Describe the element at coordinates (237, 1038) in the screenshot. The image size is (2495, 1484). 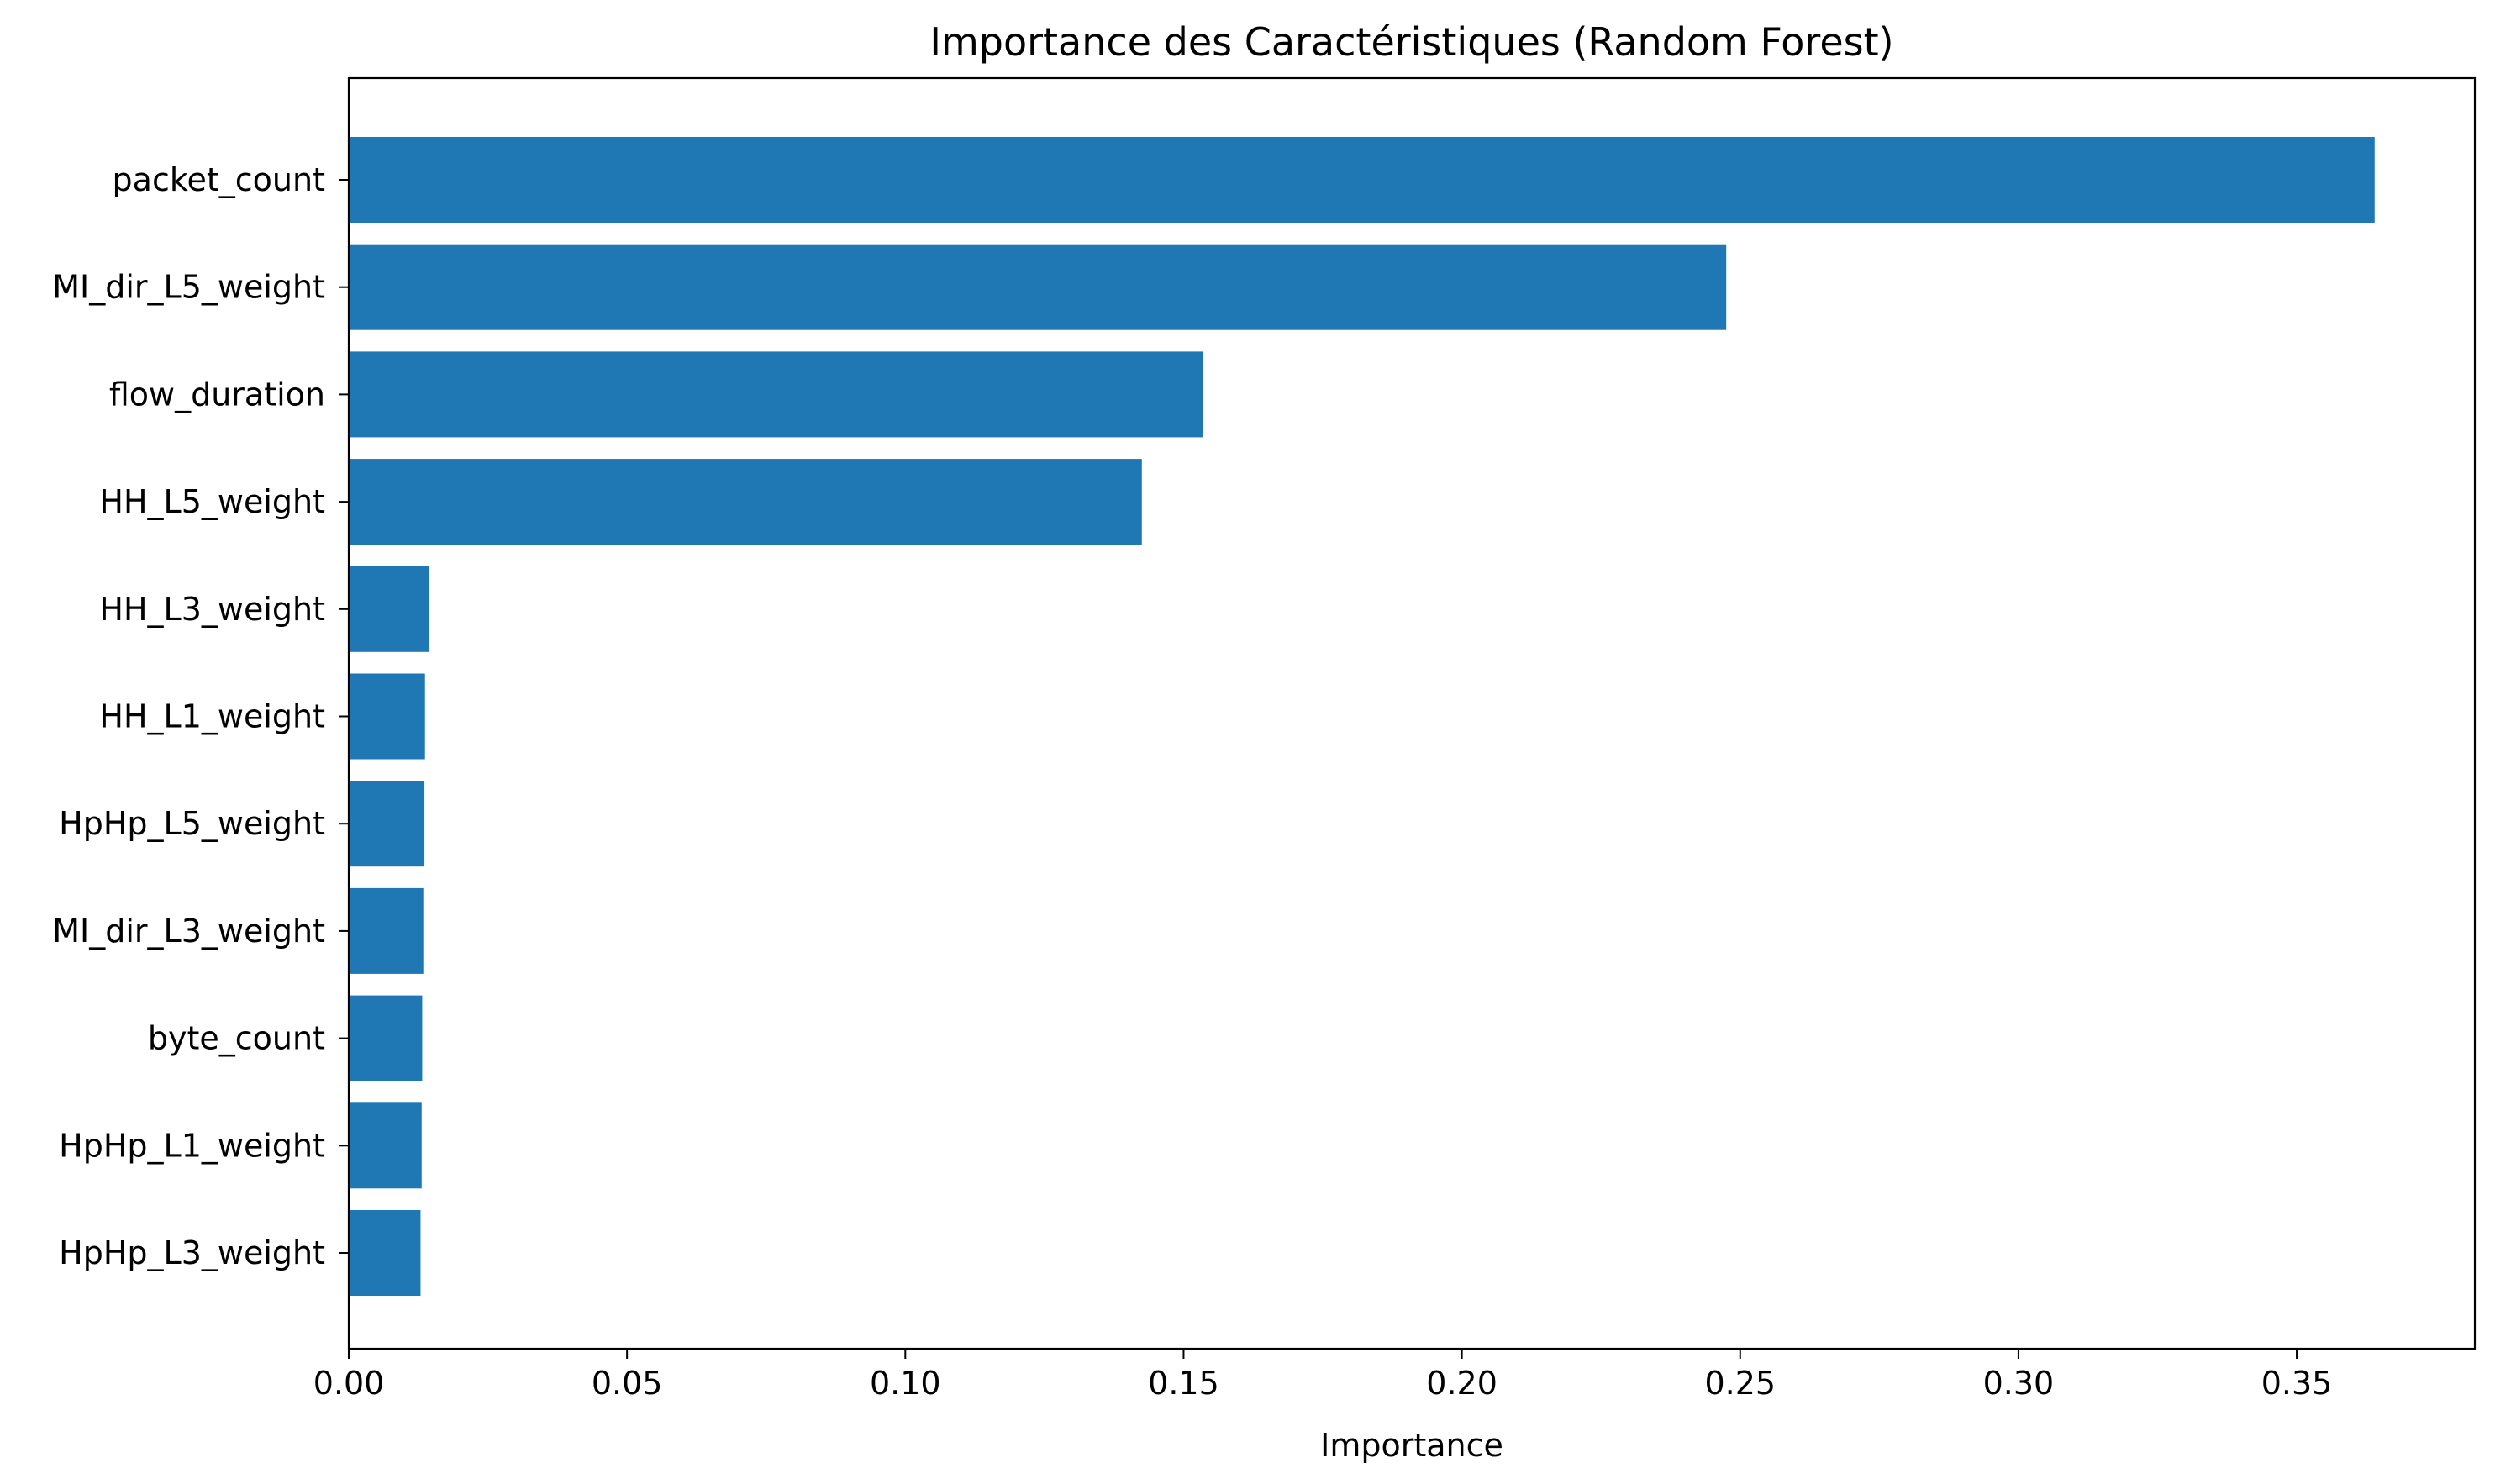
I see `y-tick-label-byte-count: byte_count` at that location.